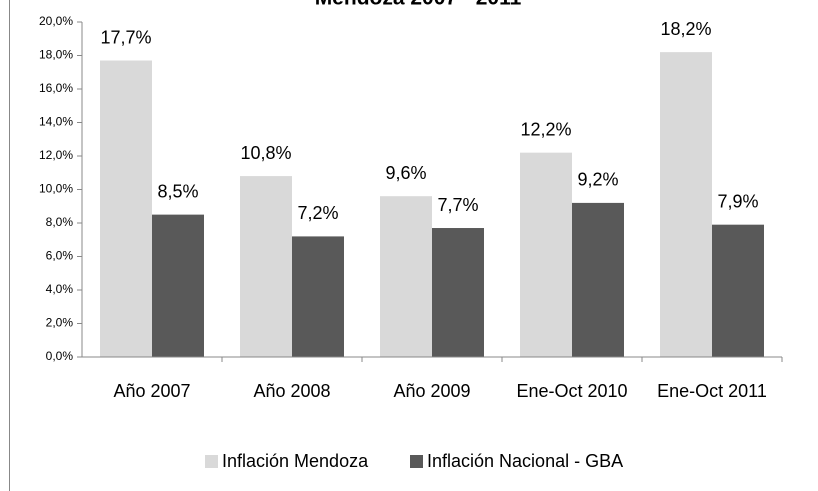 The height and width of the screenshot is (491, 818). I want to click on x-tick-label: Año 2007, so click(151, 391).